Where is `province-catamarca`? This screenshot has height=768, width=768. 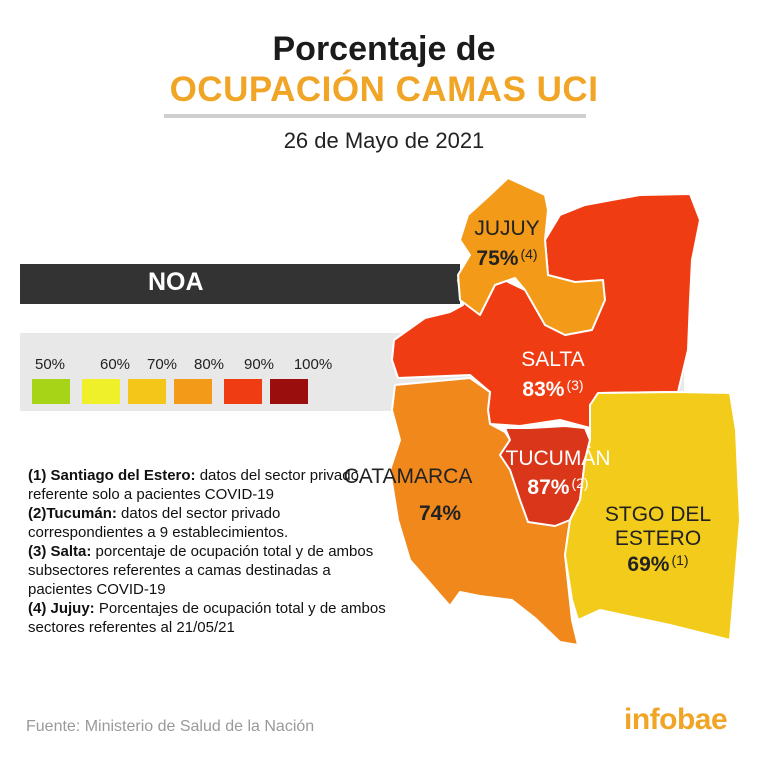
province-catamarca is located at coordinates (484, 511).